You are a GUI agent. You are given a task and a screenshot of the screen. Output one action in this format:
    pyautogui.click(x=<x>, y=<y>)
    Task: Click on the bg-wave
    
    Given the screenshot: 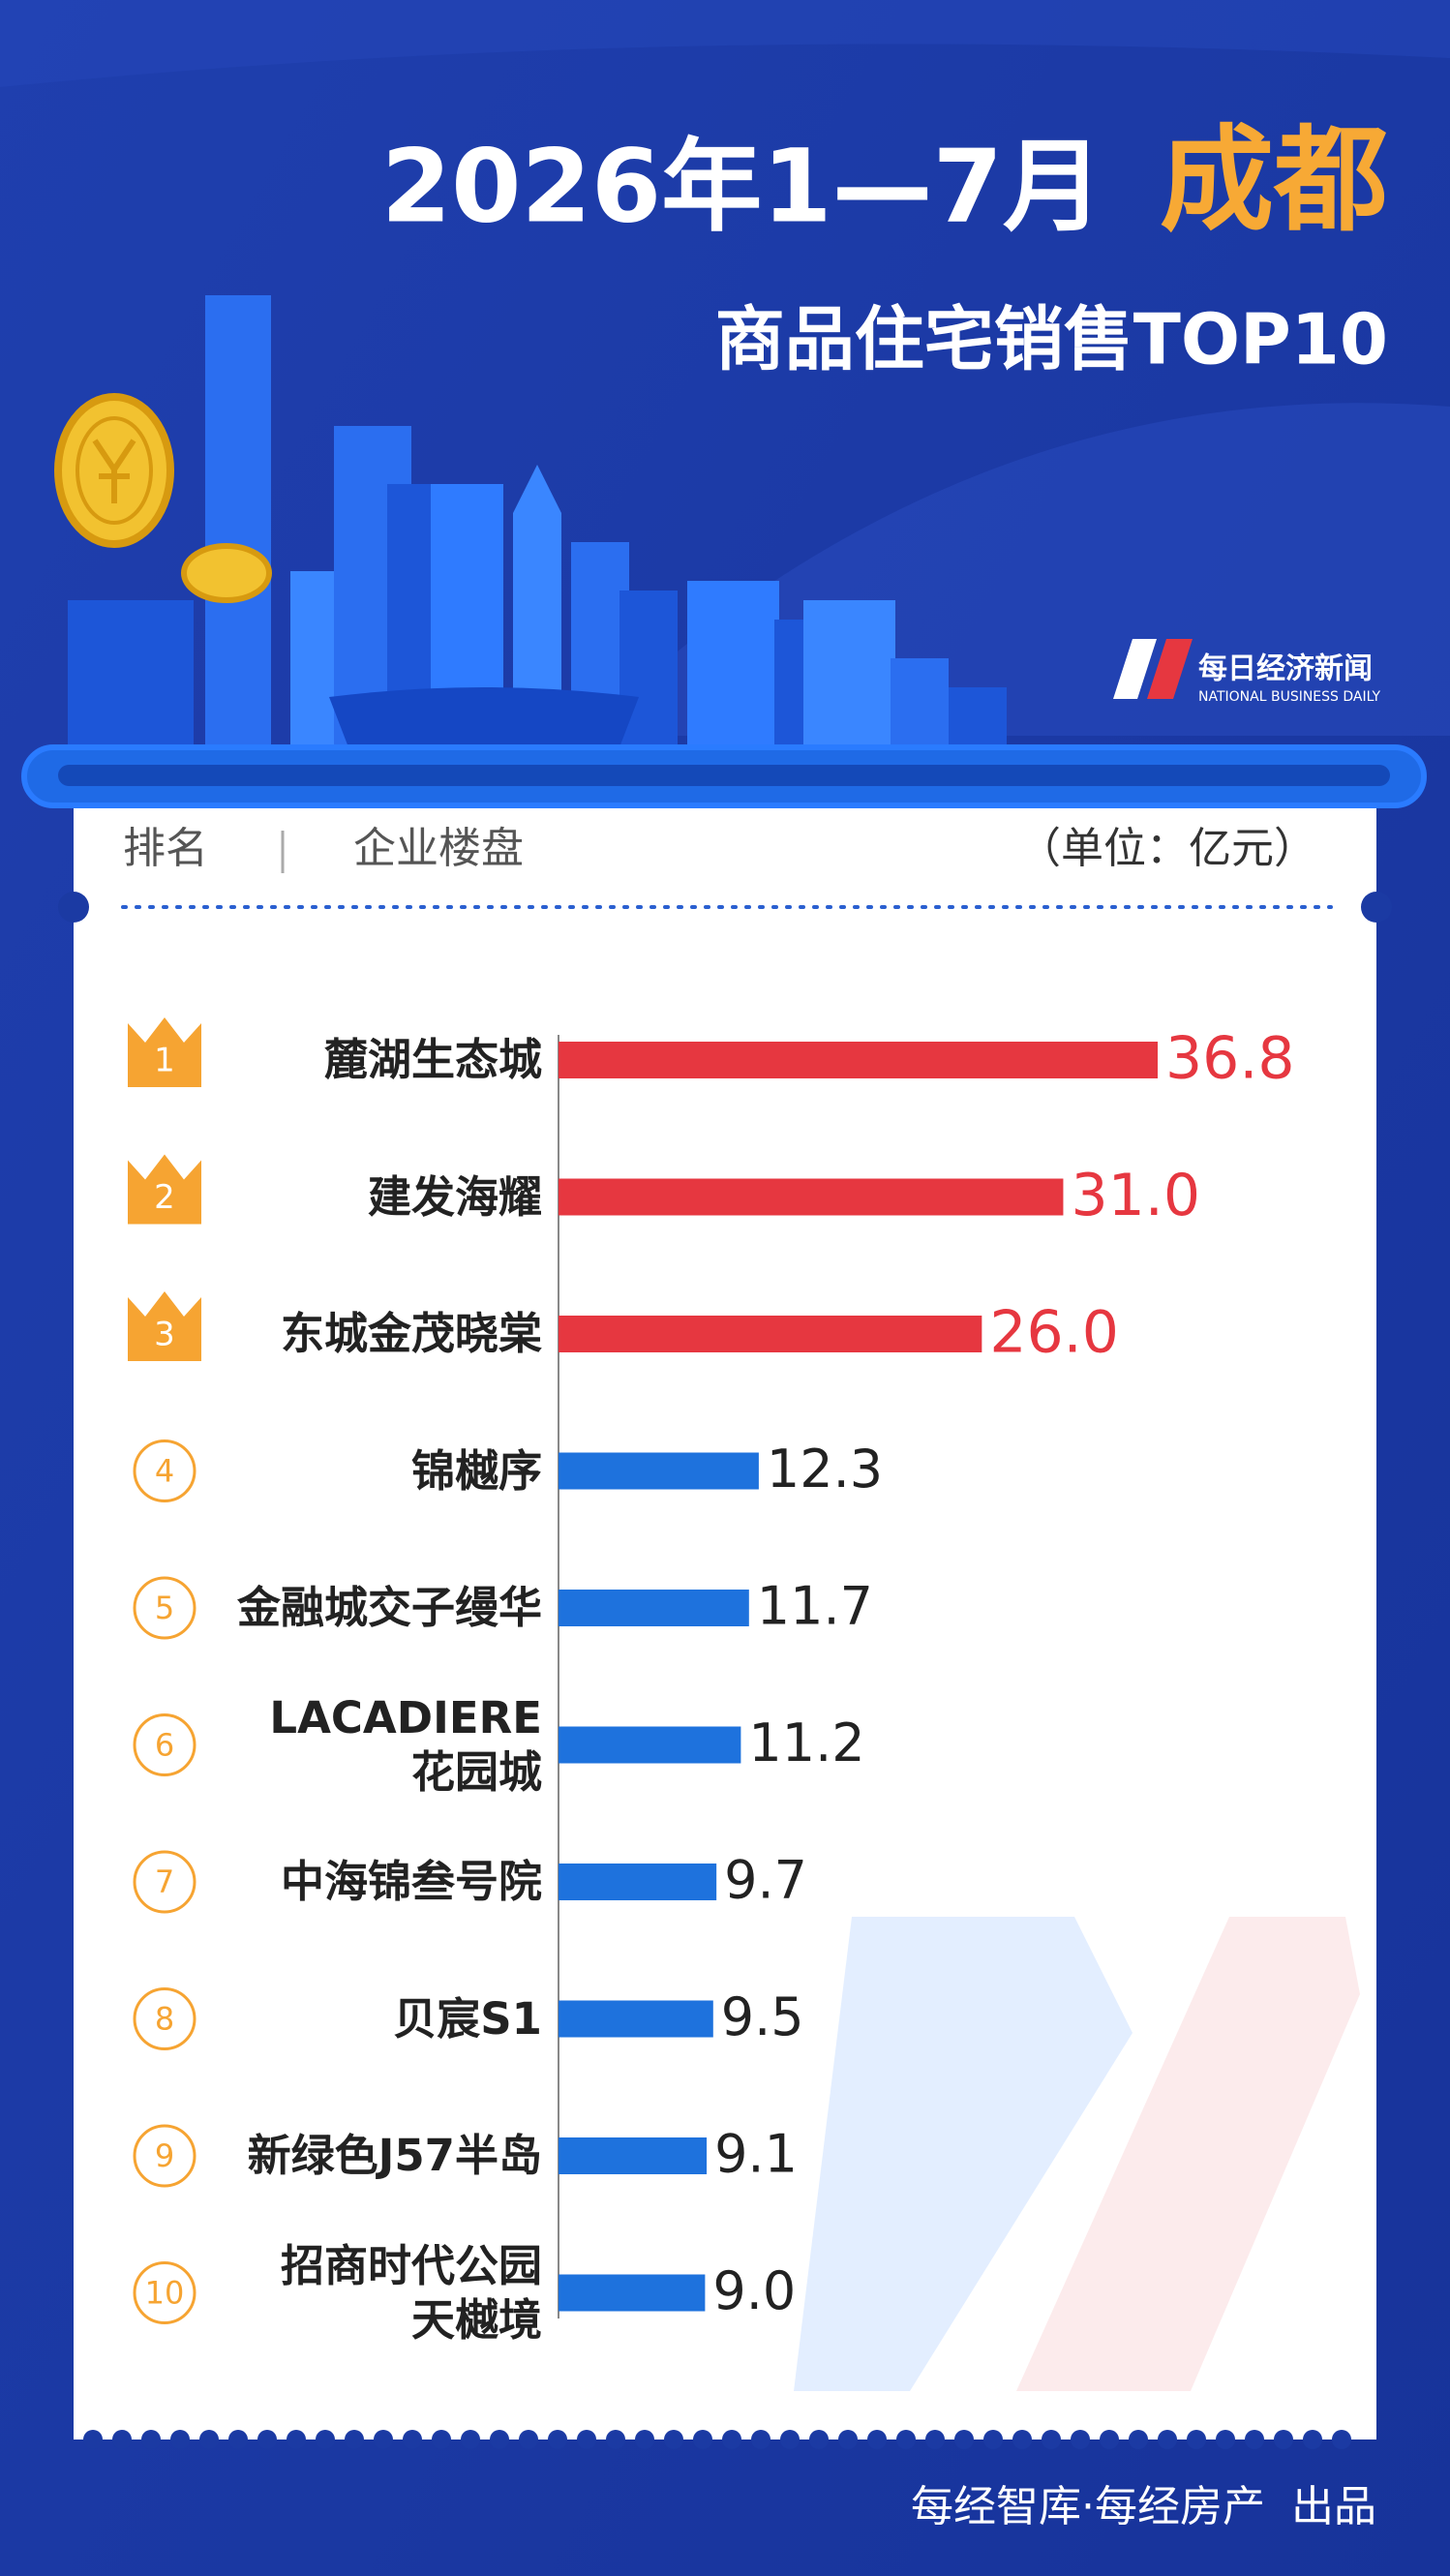 What is the action you would take?
    pyautogui.click(x=725, y=43)
    